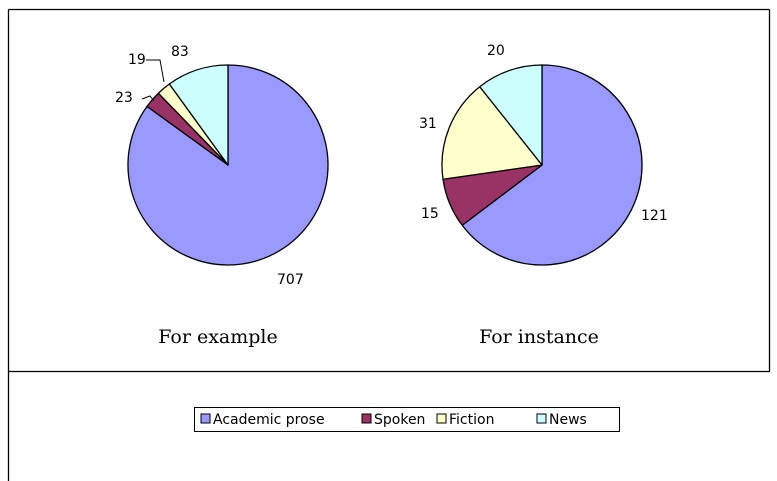 Image resolution: width=777 pixels, height=481 pixels. I want to click on legend-swatch-fiction, so click(441, 418).